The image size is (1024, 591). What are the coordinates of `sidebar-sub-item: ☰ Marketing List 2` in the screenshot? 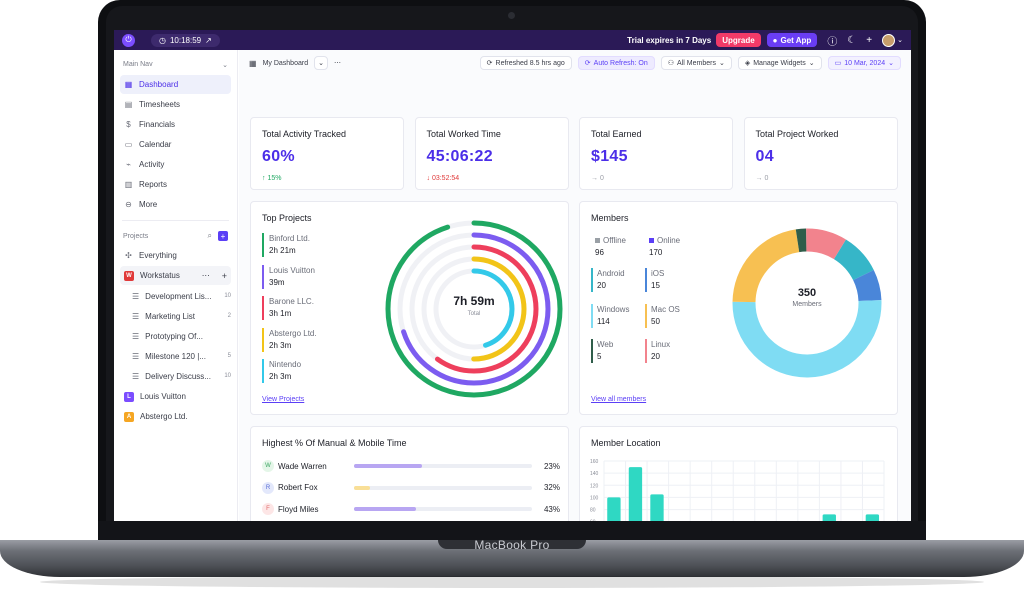 It's located at (181, 316).